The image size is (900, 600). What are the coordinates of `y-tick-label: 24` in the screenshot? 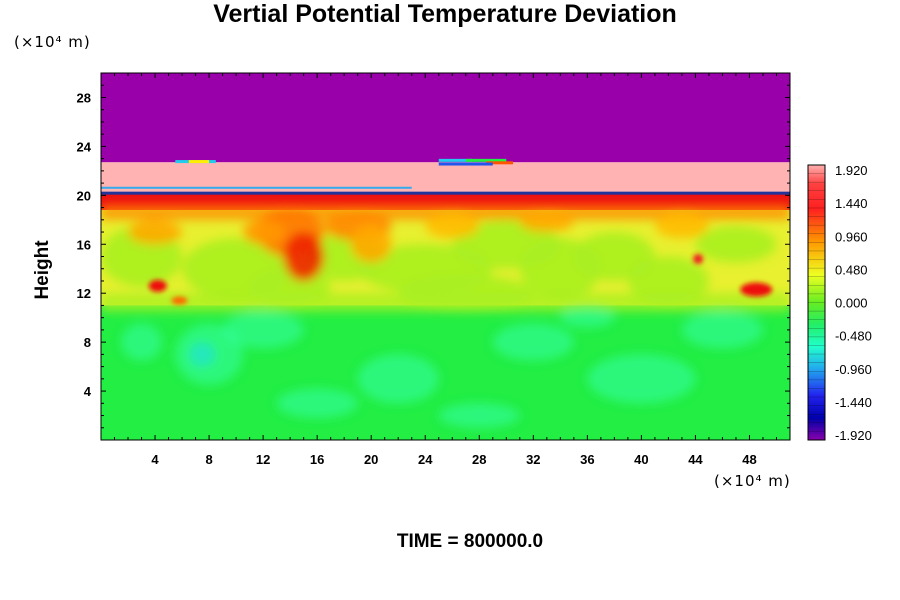 It's located at (84, 146).